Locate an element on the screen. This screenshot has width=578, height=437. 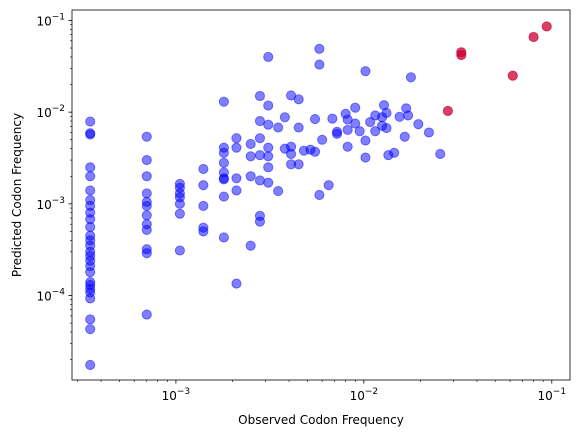
x-axis-label: Observed Codon Frequency is located at coordinates (321, 420).